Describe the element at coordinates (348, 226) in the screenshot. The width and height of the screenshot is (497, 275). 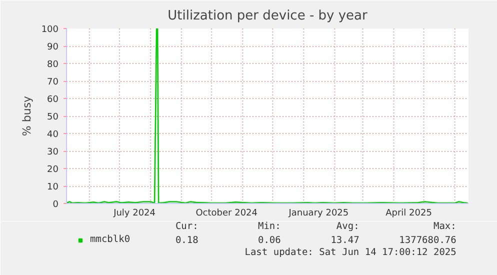
I see `text: Avg:` at that location.